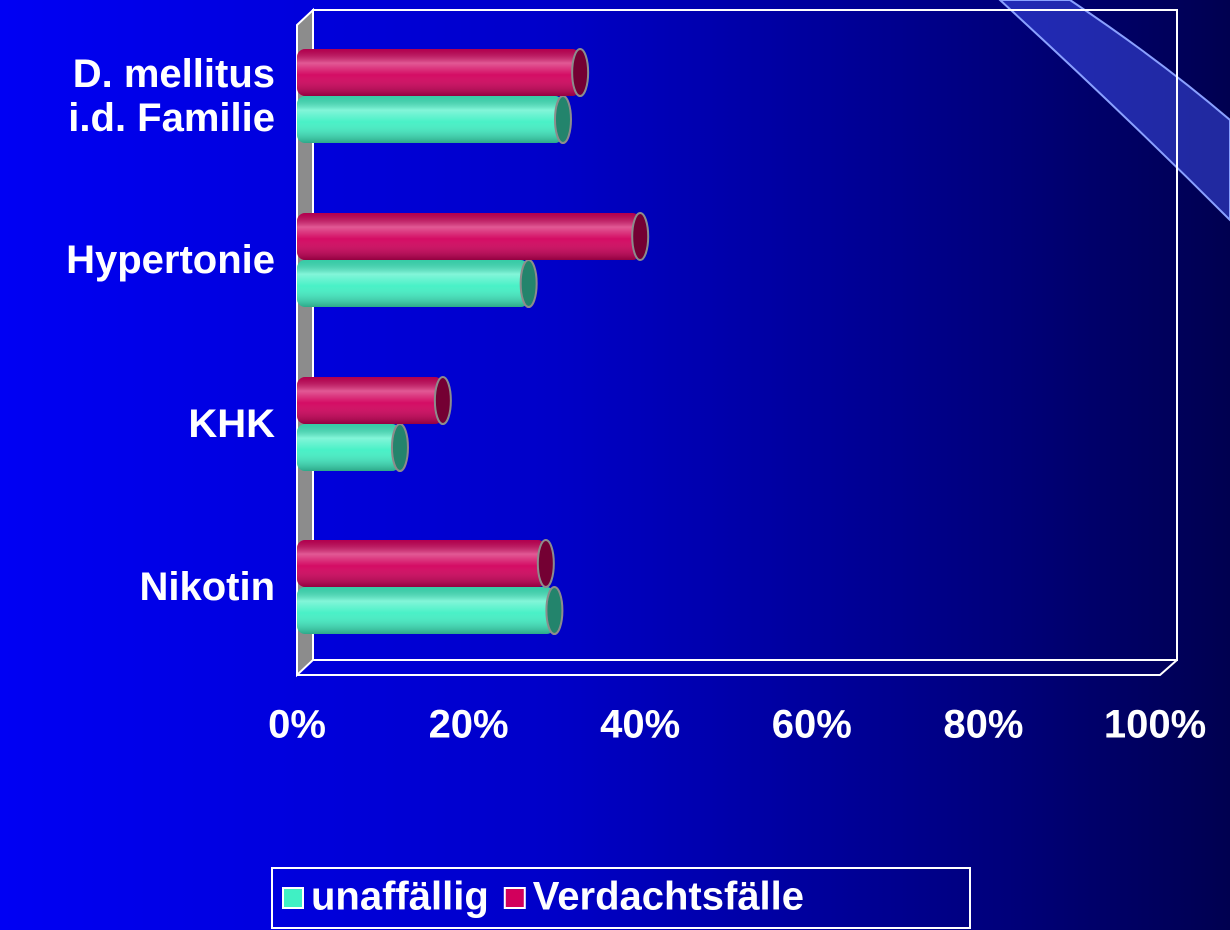 The width and height of the screenshot is (1230, 930). I want to click on x-tick-label: 40%, so click(640, 725).